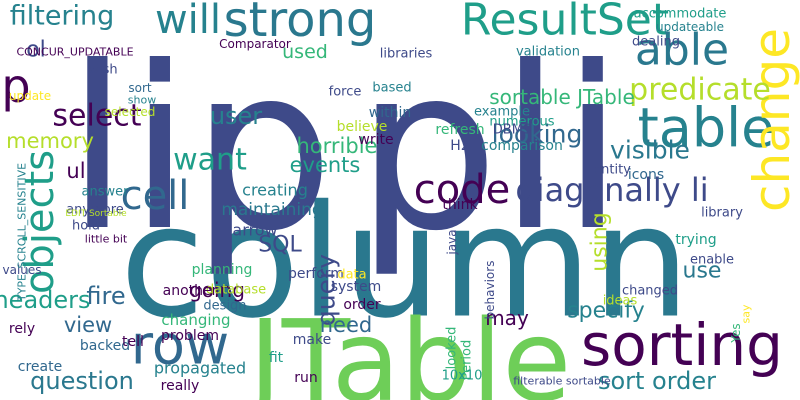 The height and width of the screenshot is (400, 800). I want to click on word: headers, so click(45, 300).